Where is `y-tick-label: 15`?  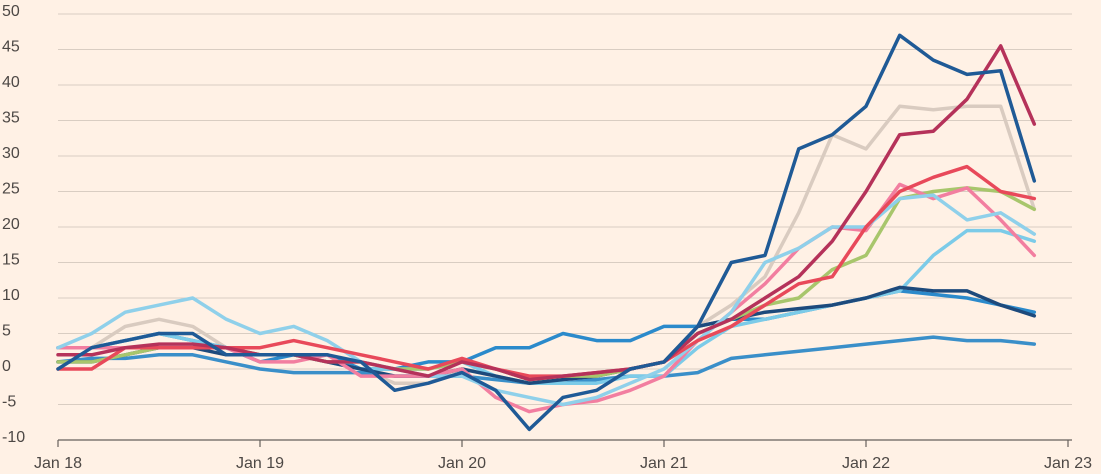 y-tick-label: 15 is located at coordinates (11, 260).